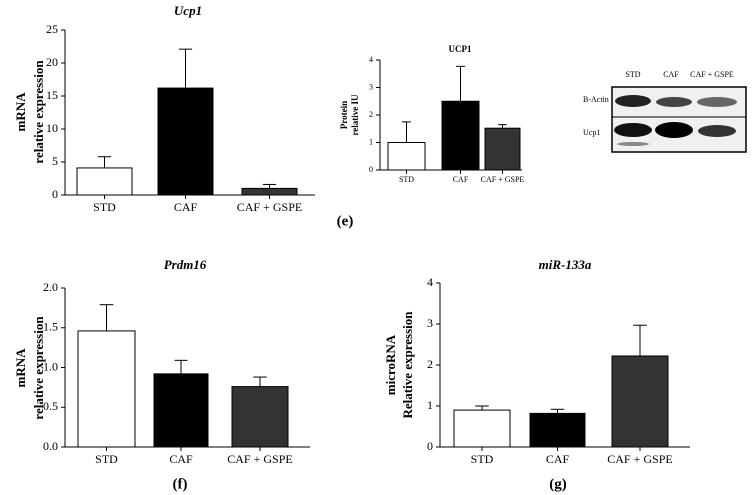 This screenshot has height=495, width=752. Describe the element at coordinates (712, 74) in the screenshot. I see `blot-column: CAF + GSPE` at that location.